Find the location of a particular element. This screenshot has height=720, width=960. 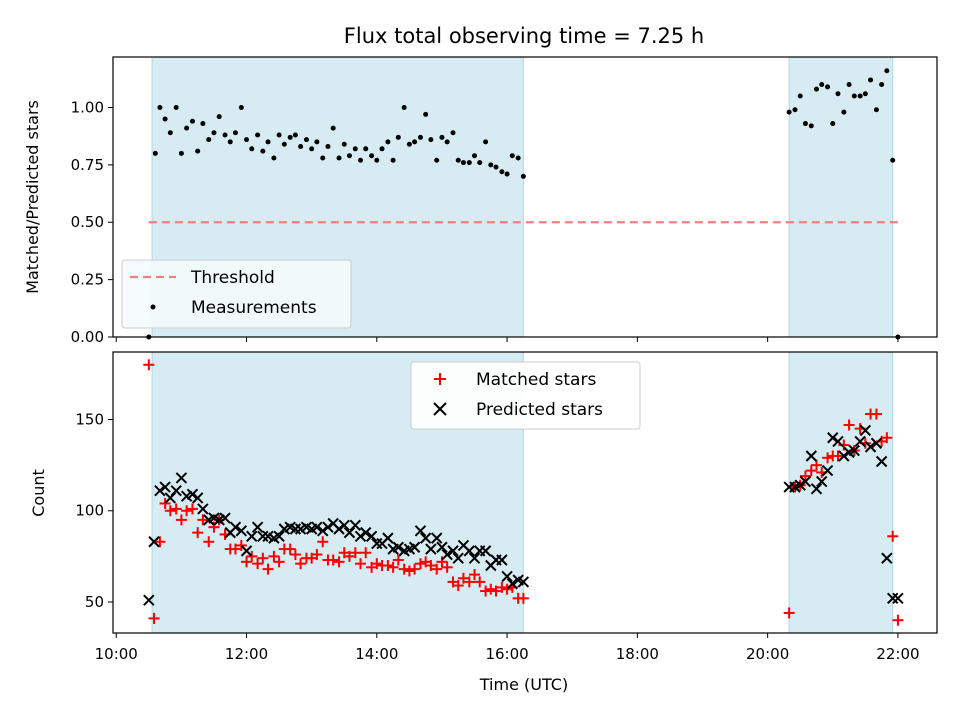

legend-measurements-swatch is located at coordinates (153, 307).